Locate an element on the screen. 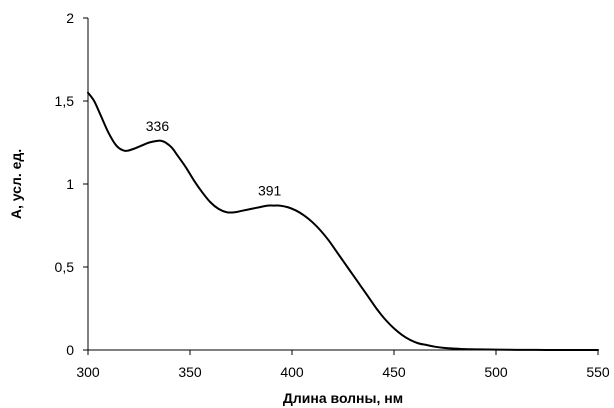  x-tick-label: 550 is located at coordinates (598, 372).